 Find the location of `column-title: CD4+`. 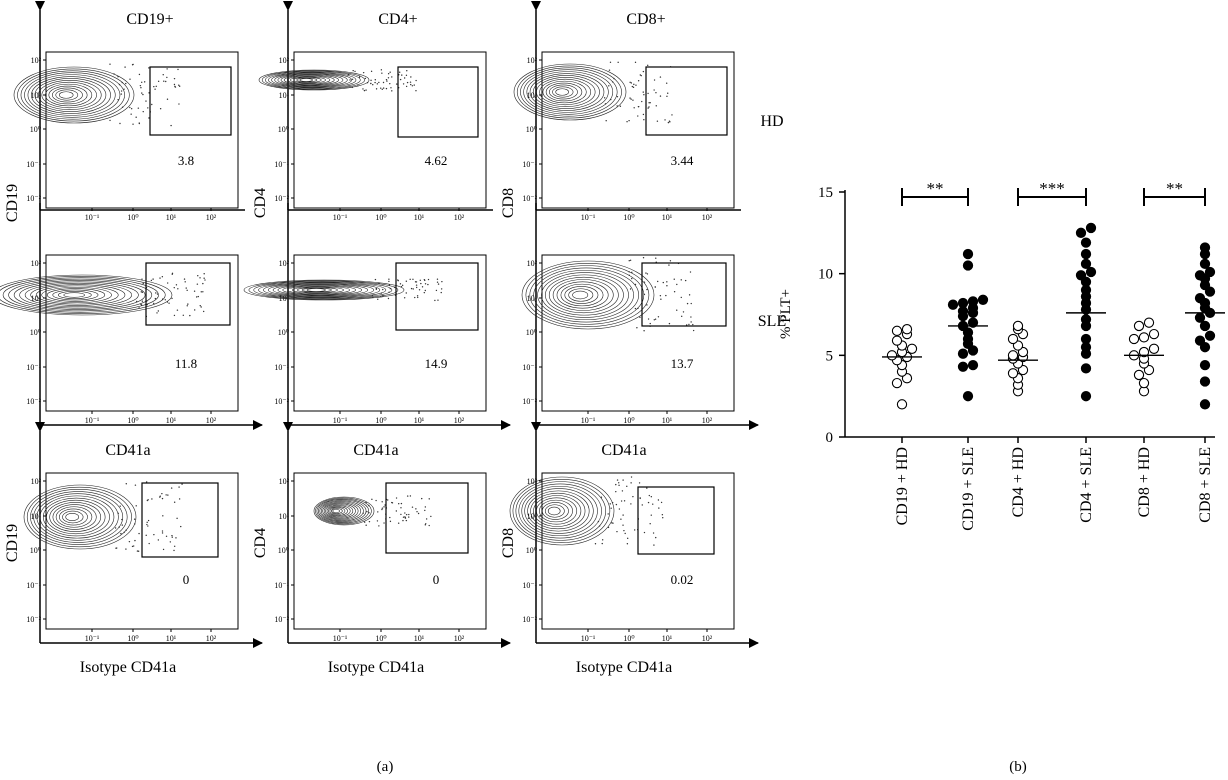

column-title: CD4+ is located at coordinates (397, 19).